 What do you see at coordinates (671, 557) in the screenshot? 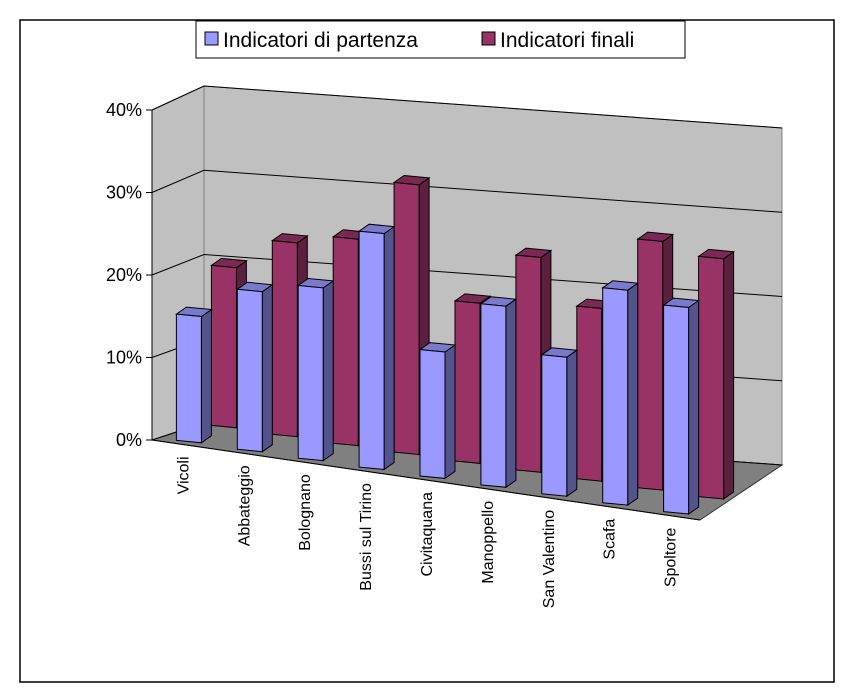
I see `x-tick-label: Spoltore` at bounding box center [671, 557].